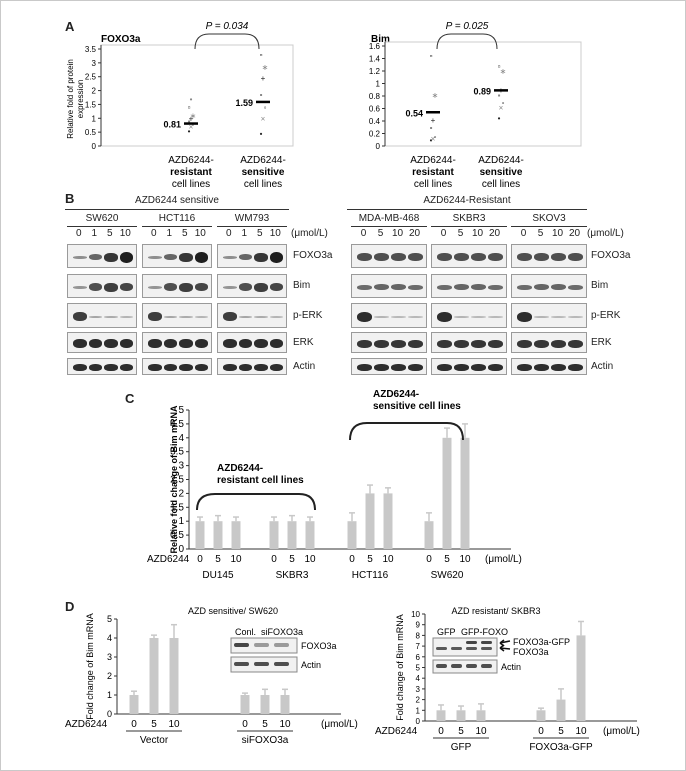 This screenshot has width=686, height=771. Describe the element at coordinates (431, 127) in the screenshot. I see `data-point: ▪` at that location.